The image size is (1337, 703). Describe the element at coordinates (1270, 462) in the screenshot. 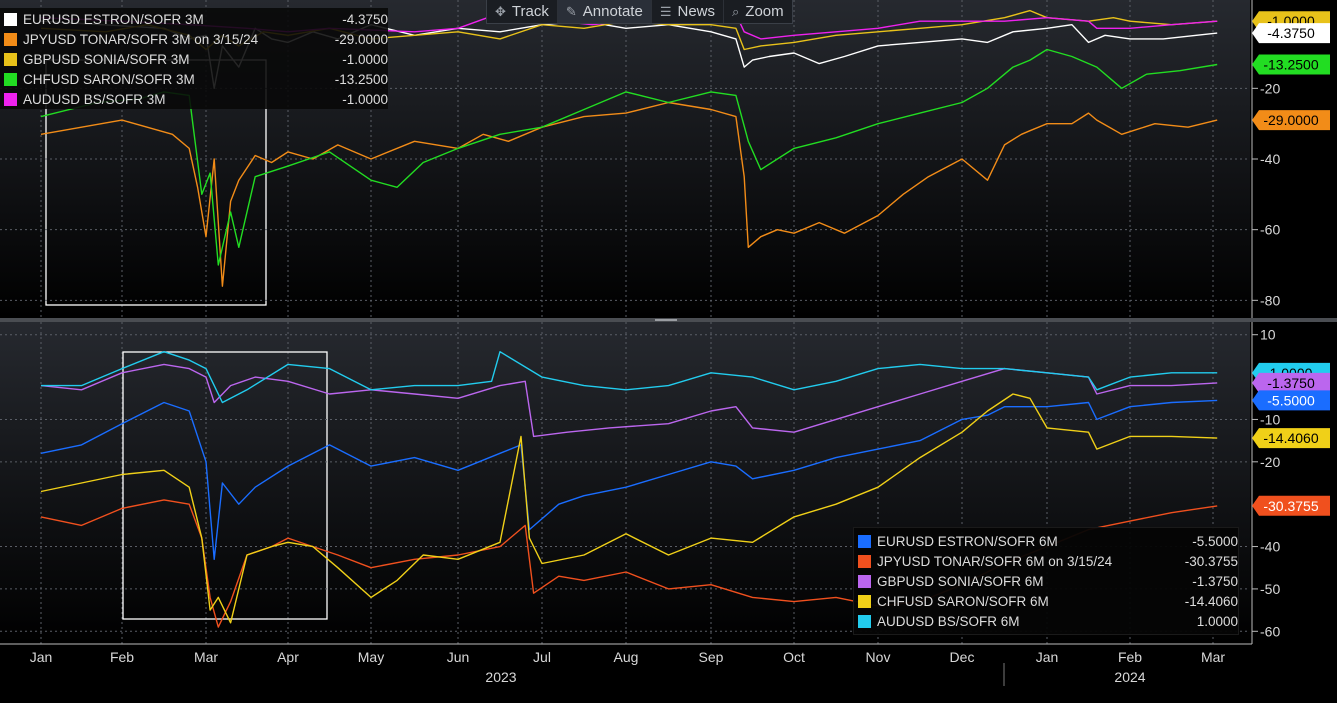

I see `y-tick-label: -20` at that location.